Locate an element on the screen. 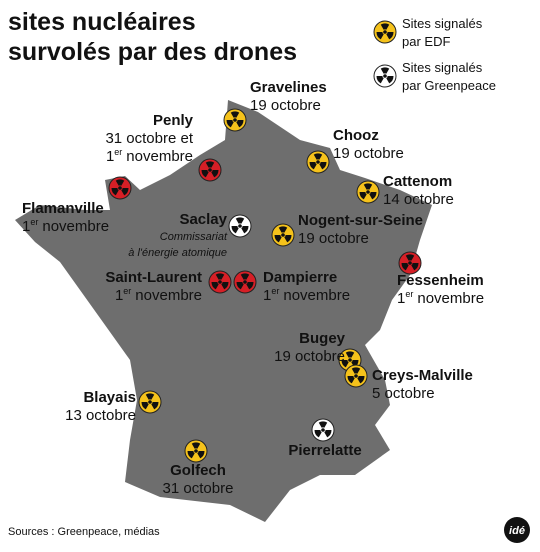 The image size is (540, 552). legend-label: par Greenpeace is located at coordinates (449, 85).